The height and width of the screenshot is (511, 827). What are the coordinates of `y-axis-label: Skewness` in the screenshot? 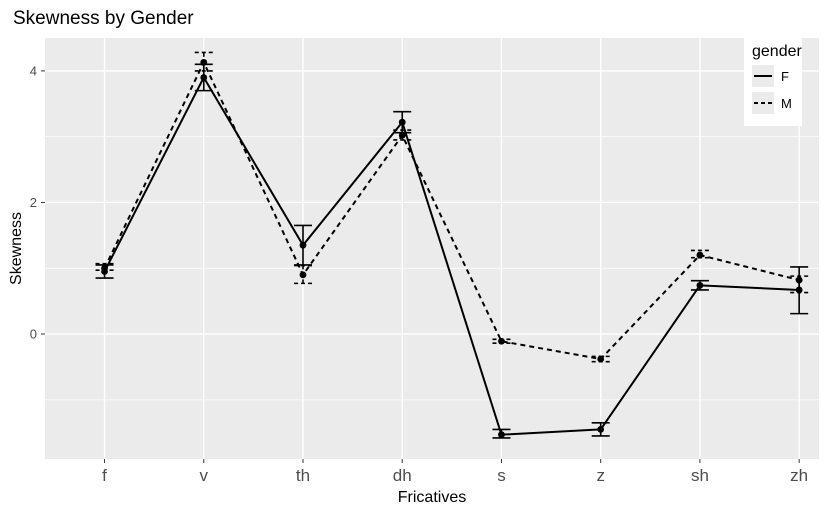 It's located at (16, 248).